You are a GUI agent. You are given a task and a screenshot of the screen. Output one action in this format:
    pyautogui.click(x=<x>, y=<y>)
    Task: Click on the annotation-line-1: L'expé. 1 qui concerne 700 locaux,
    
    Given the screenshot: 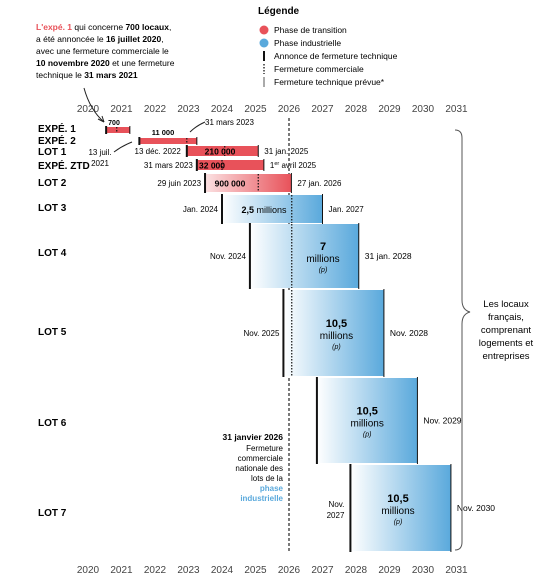 What is the action you would take?
    pyautogui.click(x=103, y=27)
    